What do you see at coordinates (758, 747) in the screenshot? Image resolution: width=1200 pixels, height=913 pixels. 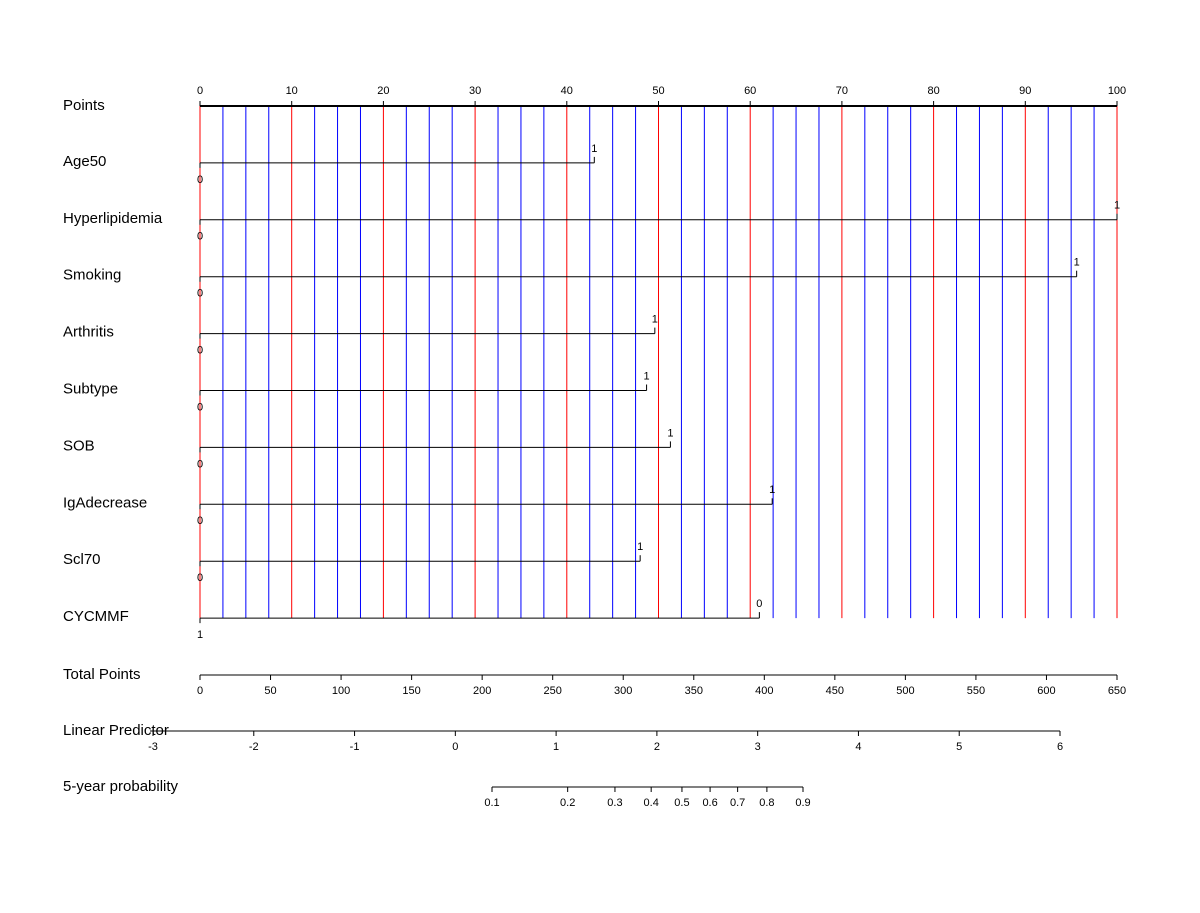 I see `linear-predictor-tick-label: 3` at bounding box center [758, 747].